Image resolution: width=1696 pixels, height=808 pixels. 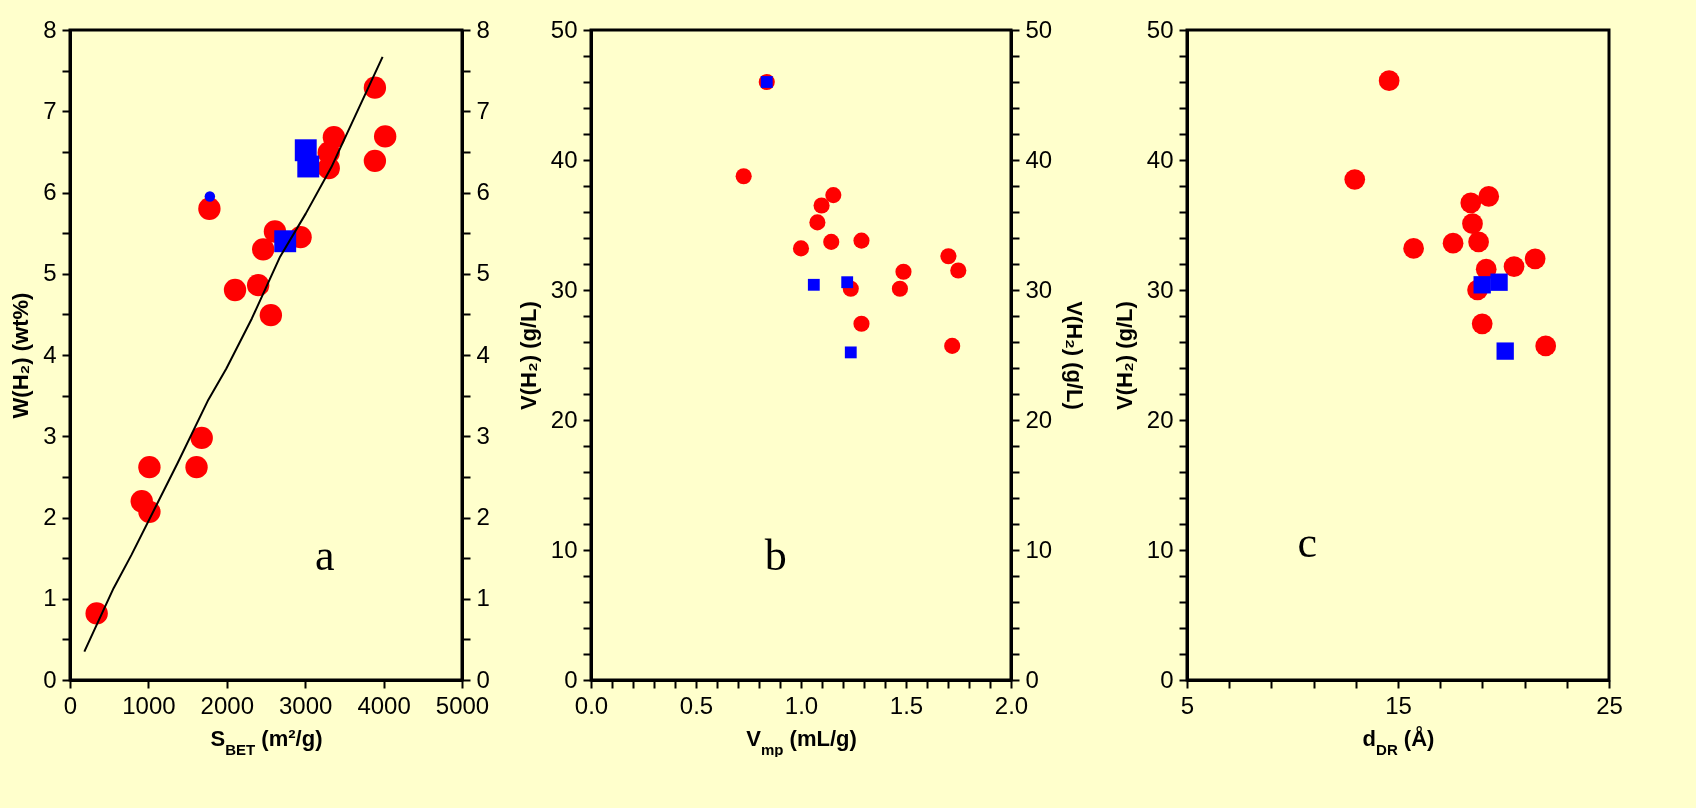 I want to click on y2-tick-label: 10, so click(x=1039, y=549).